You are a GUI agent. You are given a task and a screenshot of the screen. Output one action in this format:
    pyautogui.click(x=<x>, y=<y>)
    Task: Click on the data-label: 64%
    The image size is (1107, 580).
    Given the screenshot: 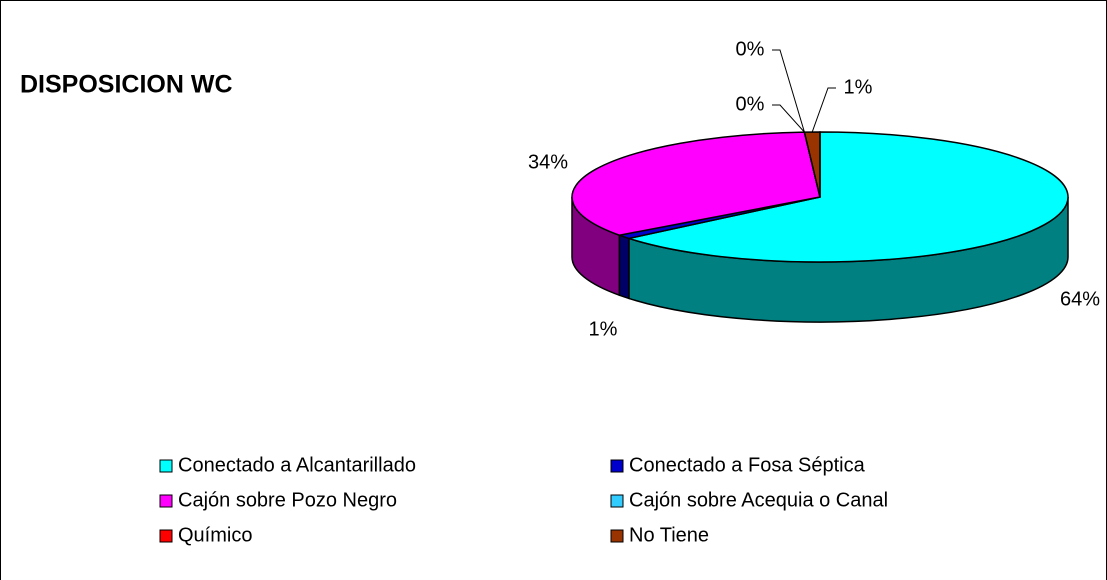 What is the action you would take?
    pyautogui.click(x=1080, y=299)
    